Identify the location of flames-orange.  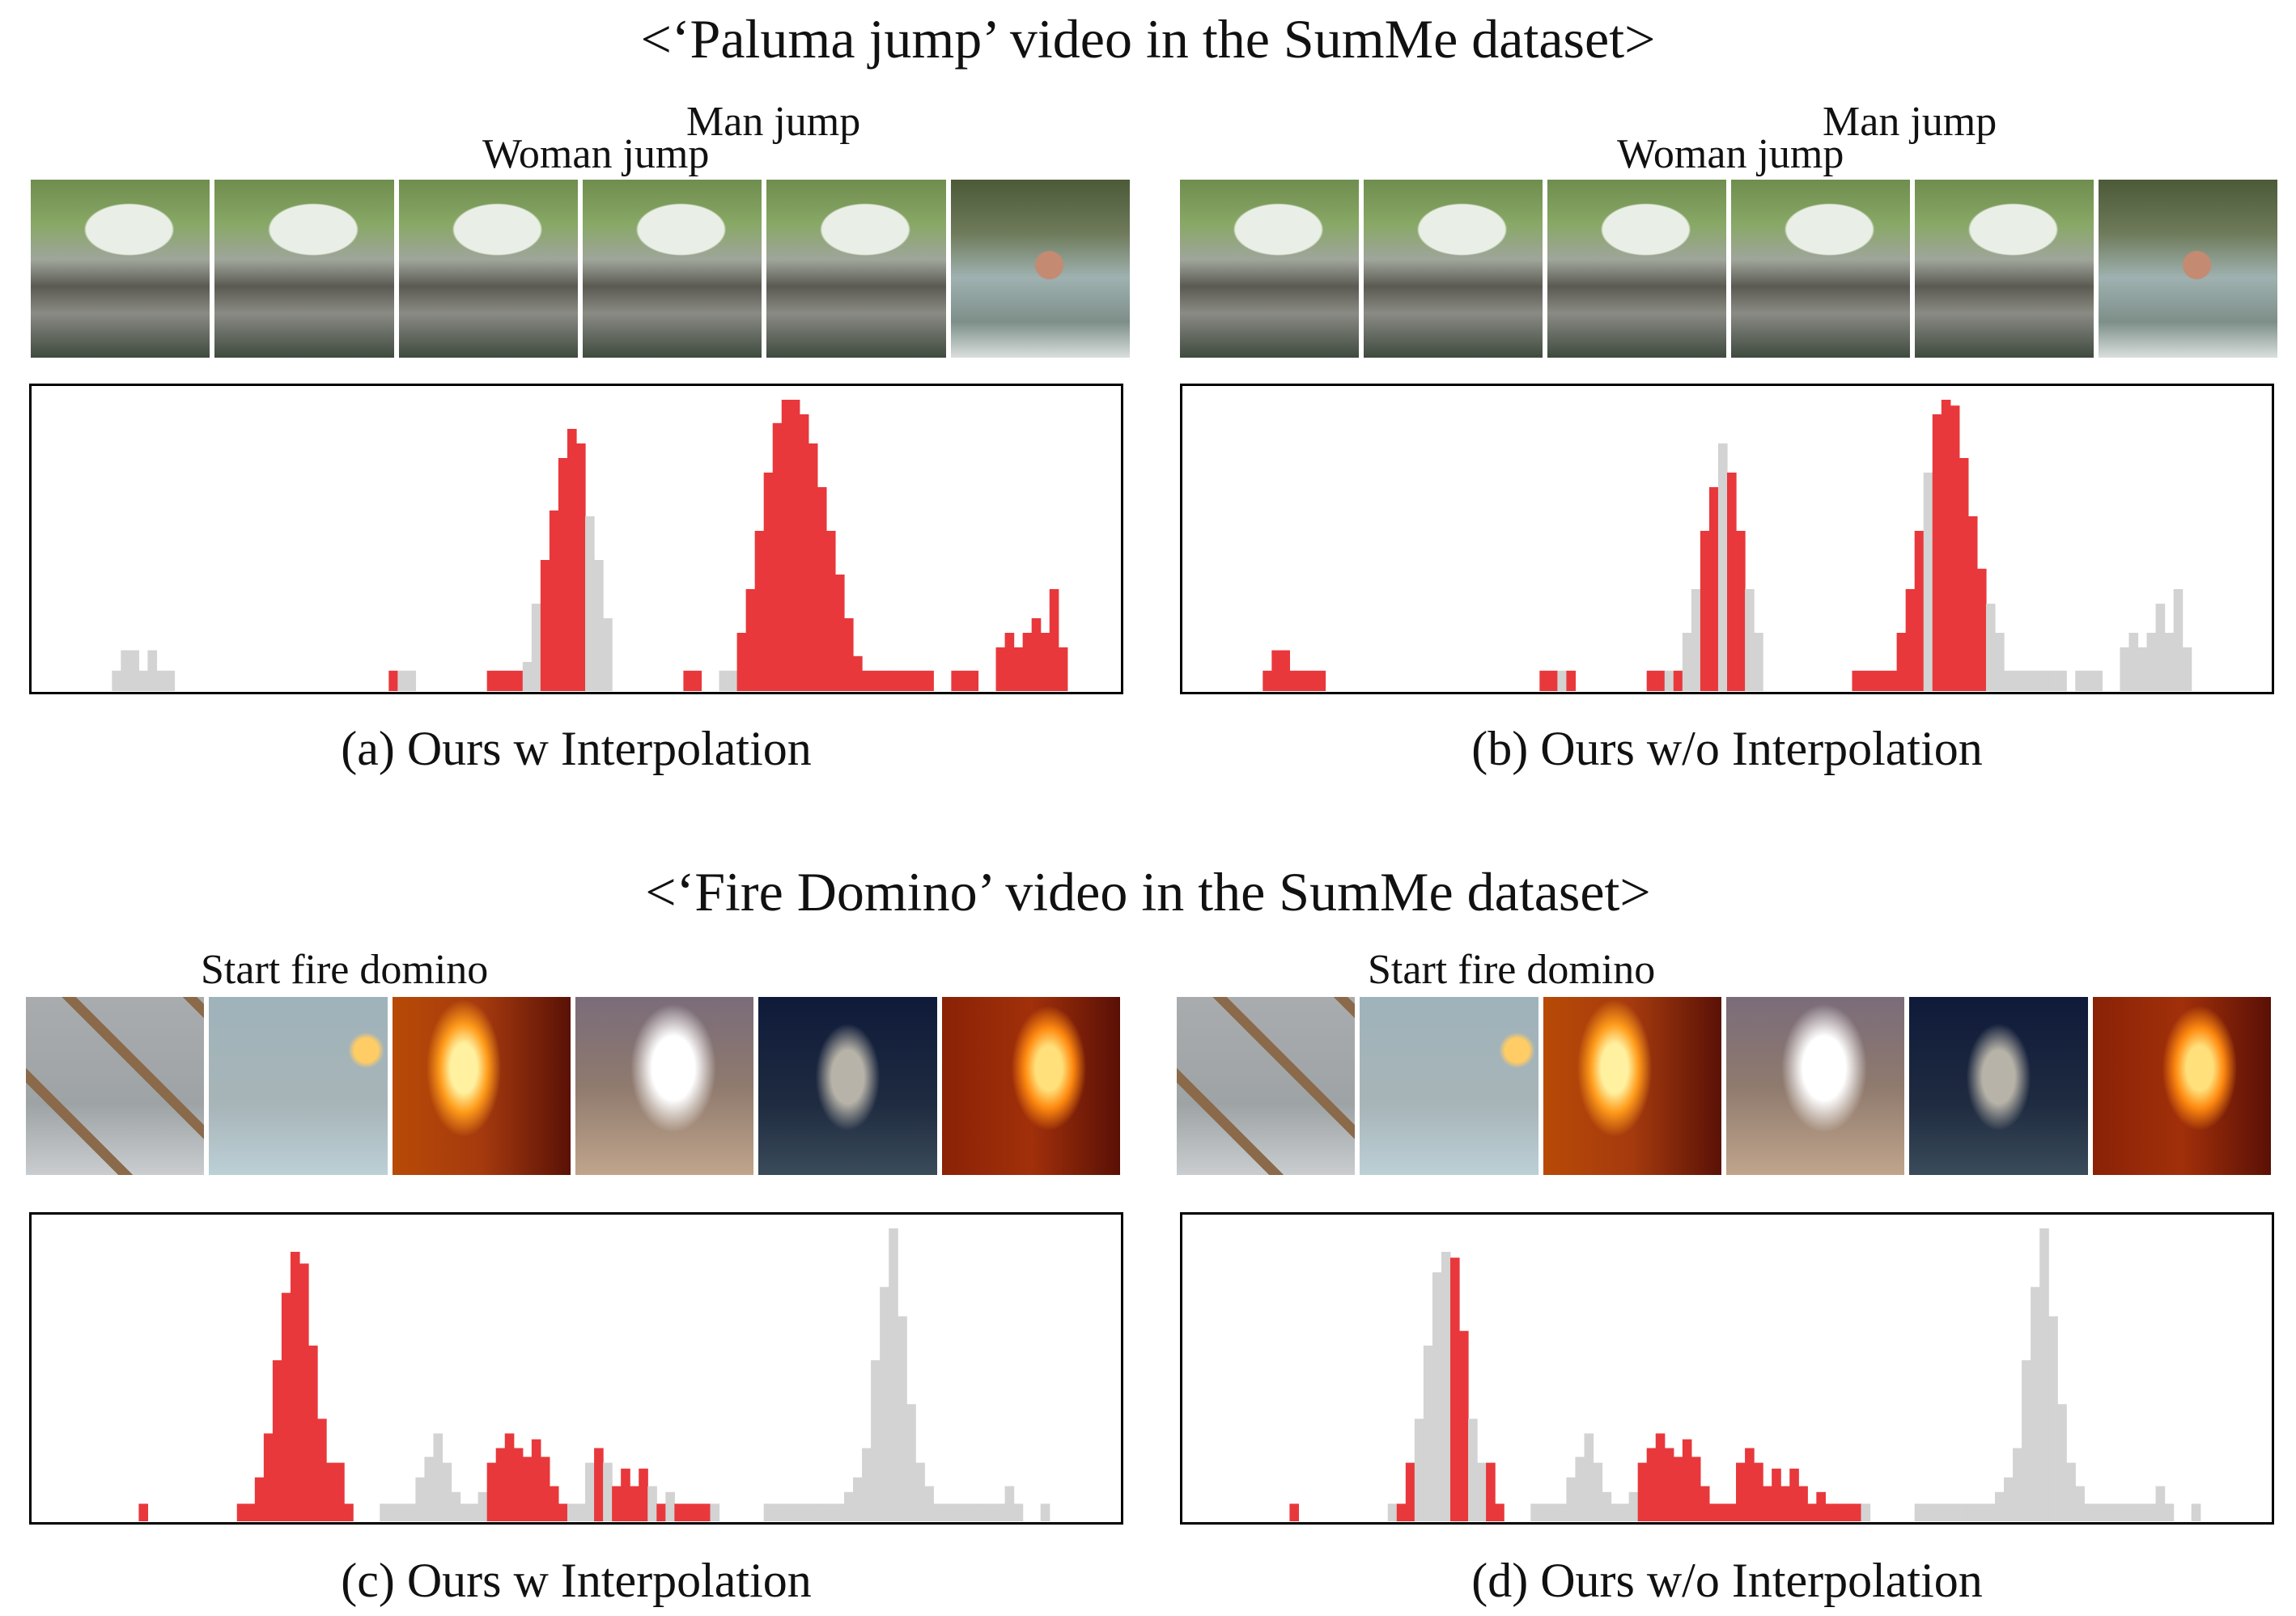
(481, 1086).